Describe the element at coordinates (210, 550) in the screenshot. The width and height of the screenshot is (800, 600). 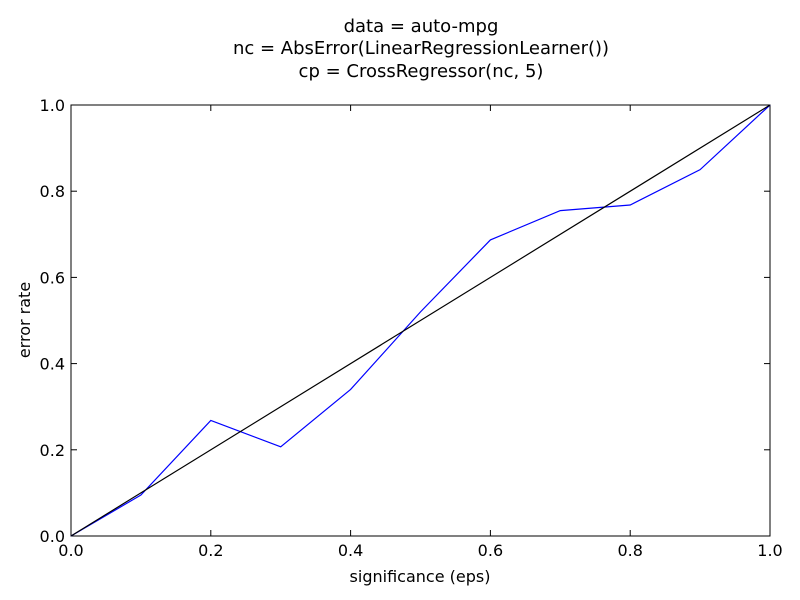
I see `x-tick-label: 0.2` at that location.